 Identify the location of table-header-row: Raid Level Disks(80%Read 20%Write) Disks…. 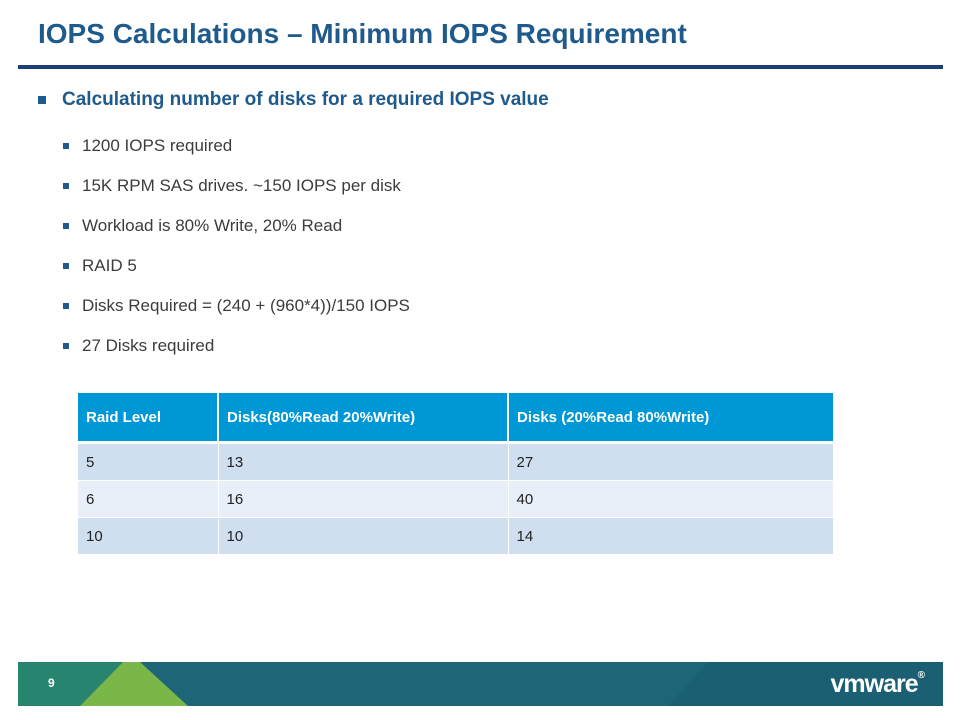
(455, 418).